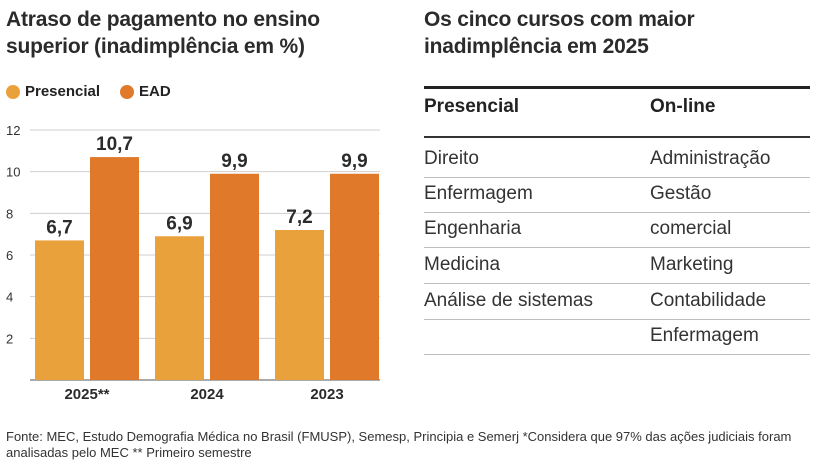  What do you see at coordinates (708, 300) in the screenshot?
I see `table-cell-online: Contabilidade` at bounding box center [708, 300].